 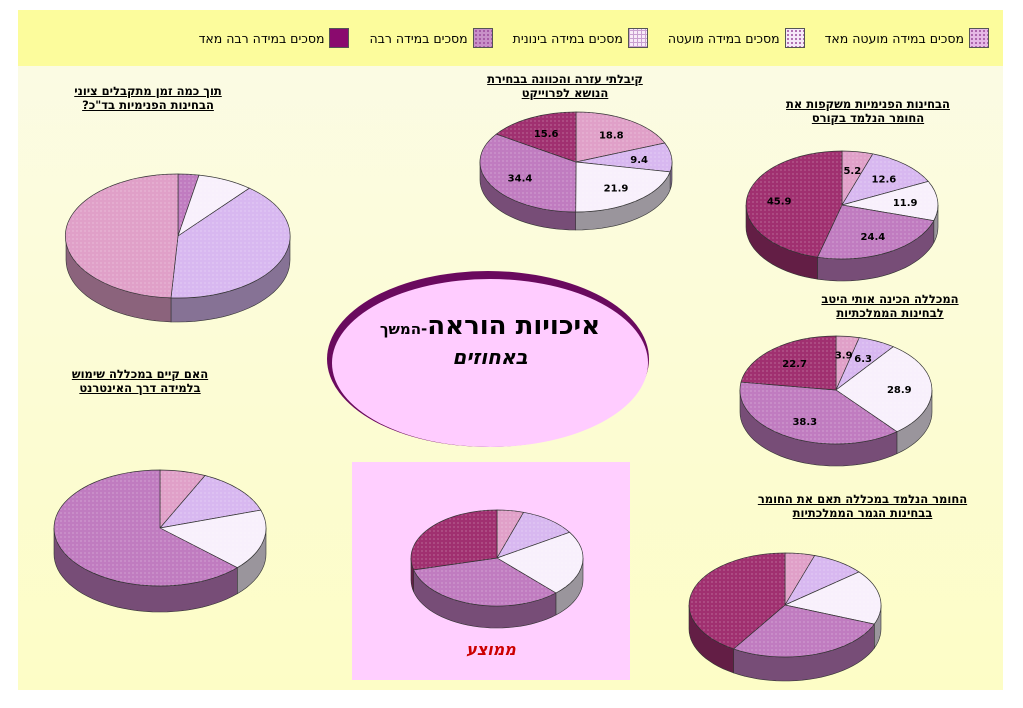 I want to click on chart-title-project-help: קיבלתי עזרה והכוונה בבחירת הנושא לפרוייקט, so click(x=565, y=86).